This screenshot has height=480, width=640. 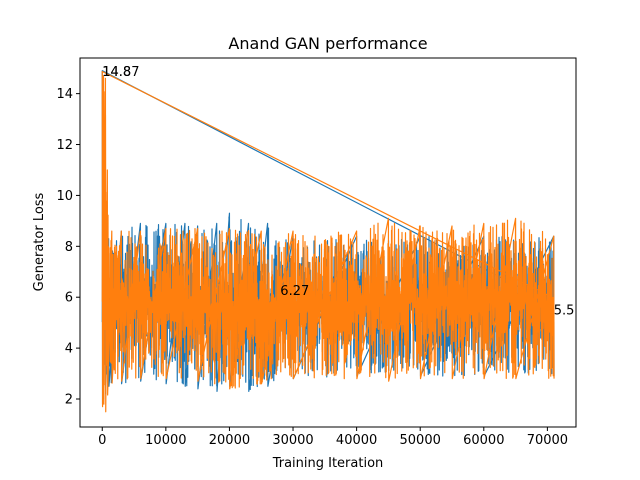 I want to click on x-tick-label: 30000, so click(x=292, y=440).